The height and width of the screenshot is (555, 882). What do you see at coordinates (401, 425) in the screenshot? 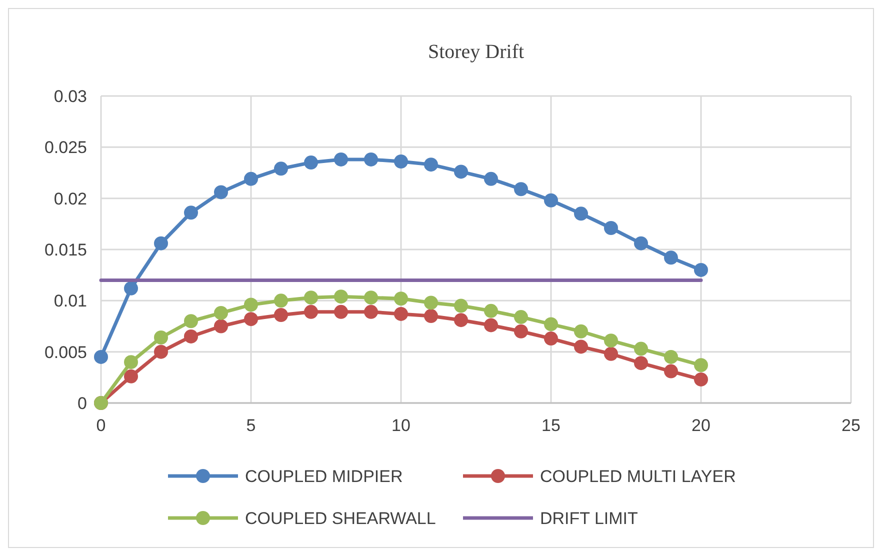
I see `x-tick-label: 10` at bounding box center [401, 425].